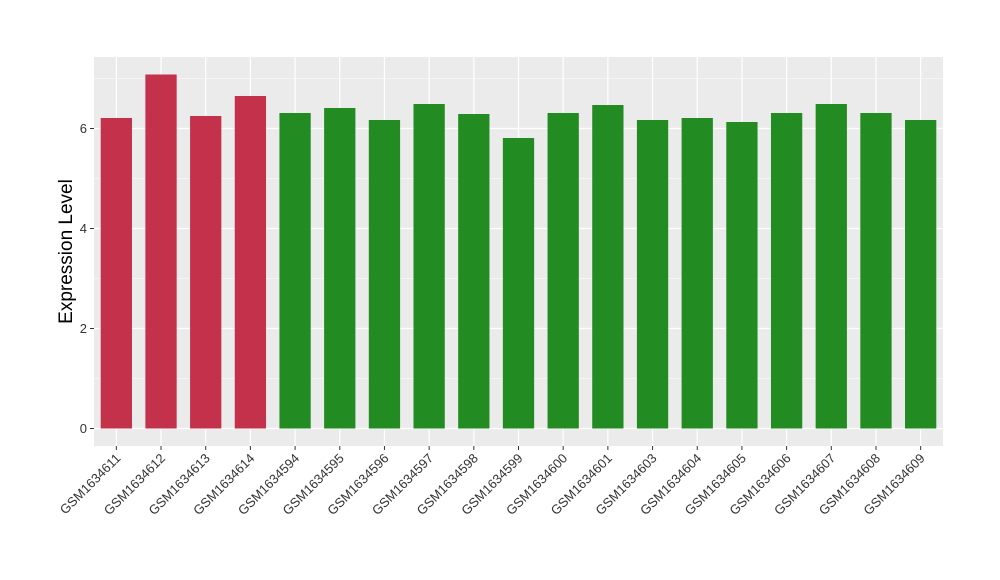  What do you see at coordinates (87, 278) in the screenshot?
I see `y-axis: 0 2 4 6` at bounding box center [87, 278].